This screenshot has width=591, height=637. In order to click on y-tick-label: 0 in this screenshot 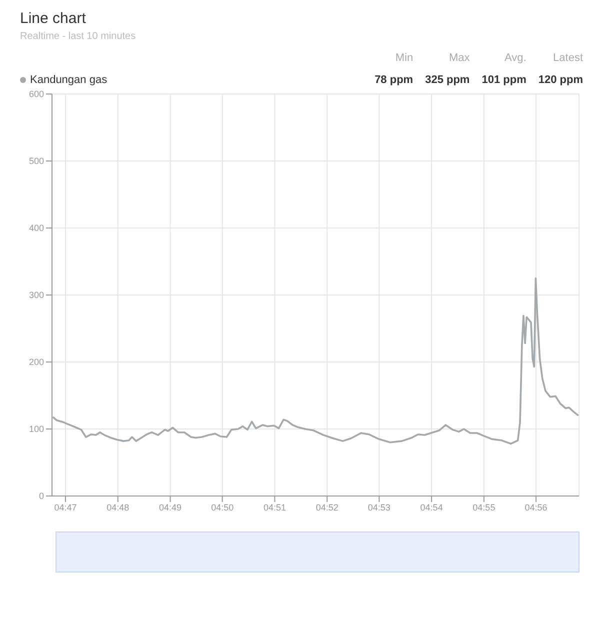, I will do `click(41, 496)`.